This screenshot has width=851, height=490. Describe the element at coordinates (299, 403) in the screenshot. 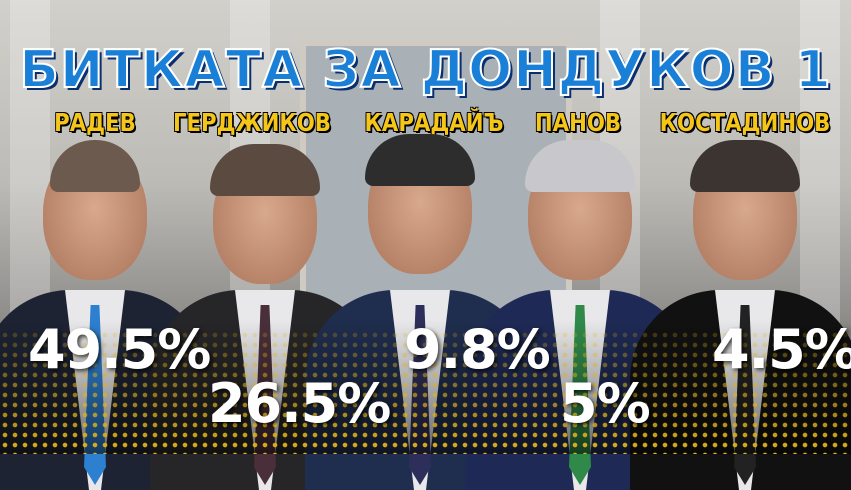

I see `percent-label: 26.5%` at that location.